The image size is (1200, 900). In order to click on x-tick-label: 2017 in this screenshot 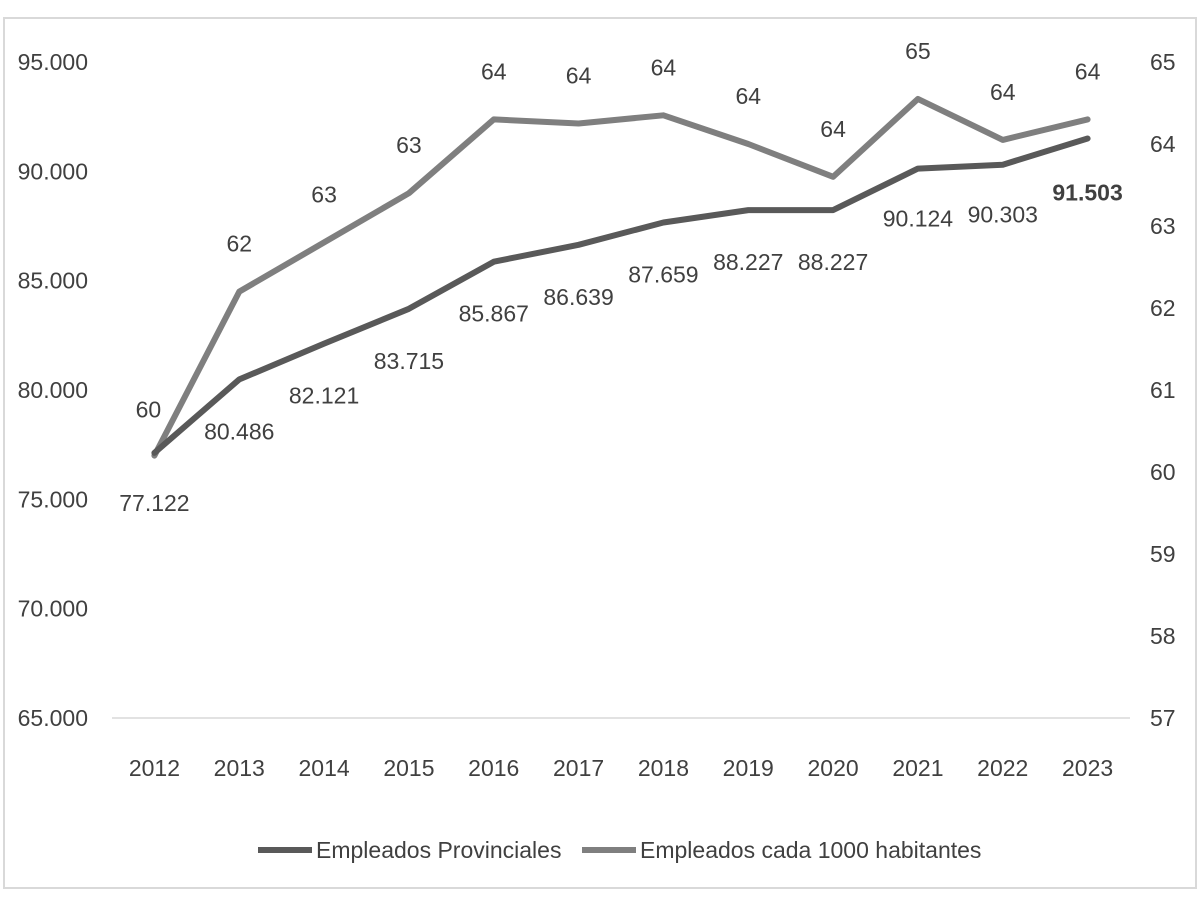, I will do `click(578, 768)`.